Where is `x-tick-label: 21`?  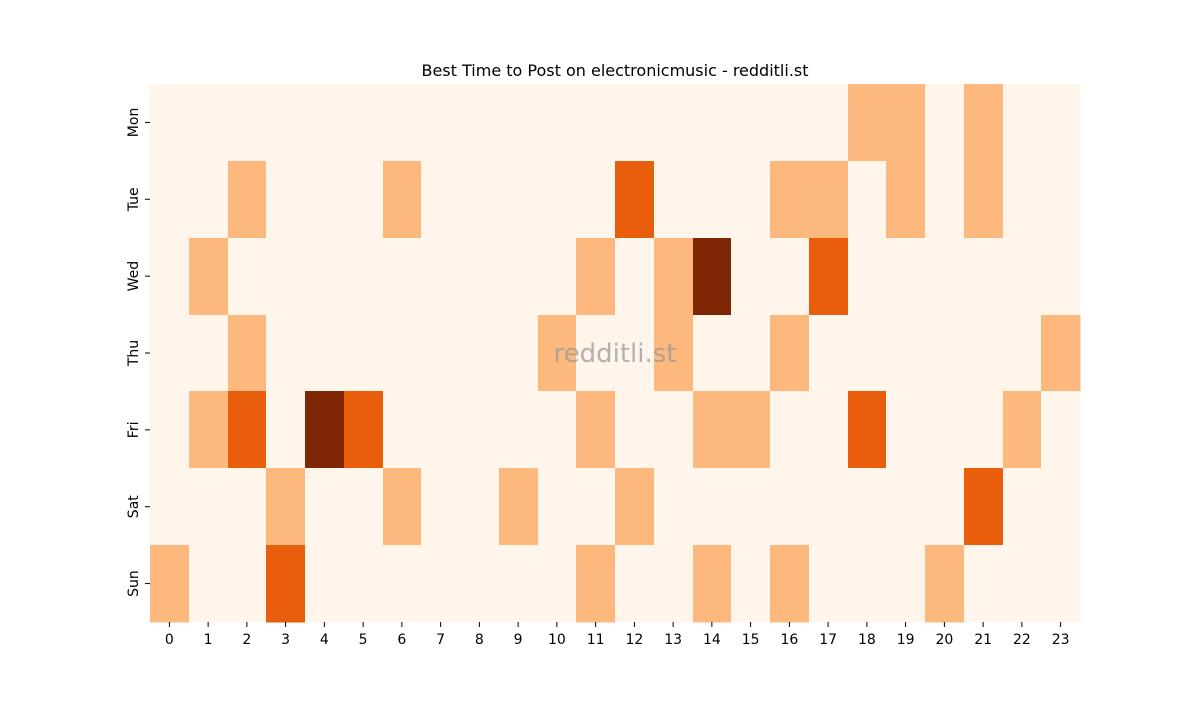 x-tick-label: 21 is located at coordinates (983, 640).